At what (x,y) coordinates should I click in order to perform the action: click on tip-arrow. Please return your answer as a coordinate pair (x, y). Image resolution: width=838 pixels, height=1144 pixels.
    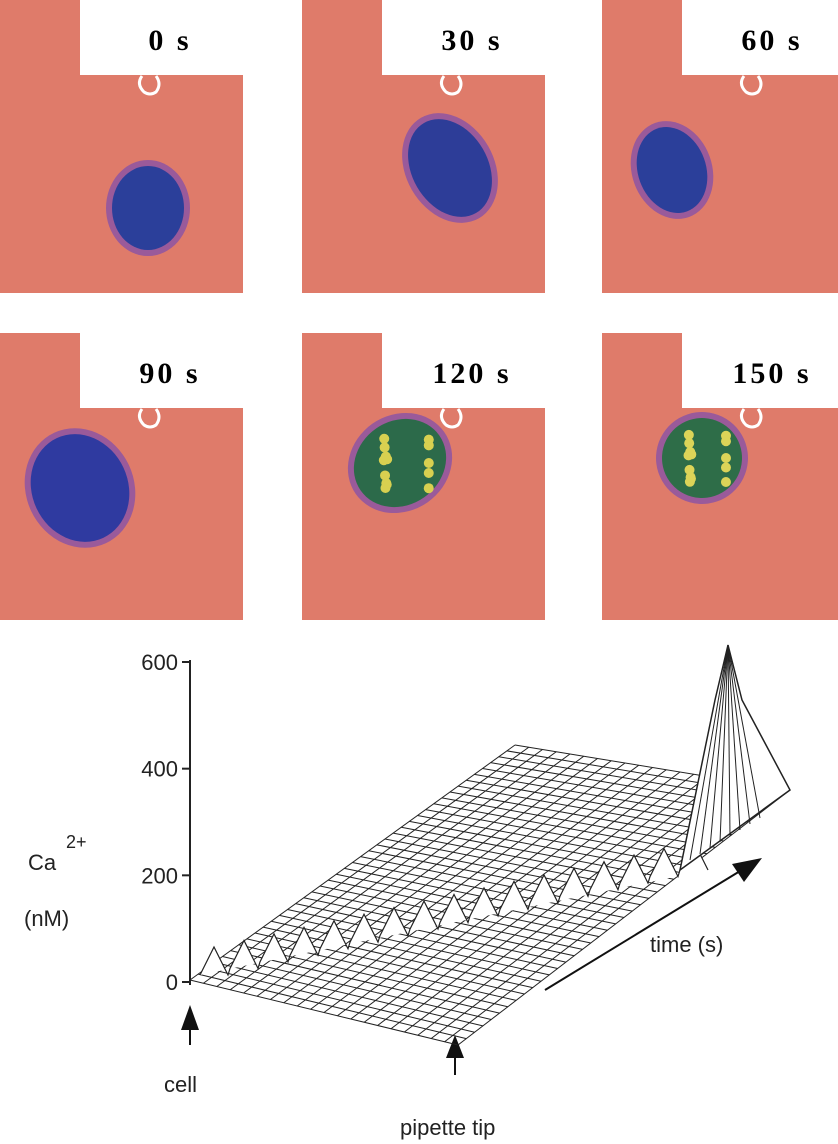
    Looking at the image, I should click on (455, 1046).